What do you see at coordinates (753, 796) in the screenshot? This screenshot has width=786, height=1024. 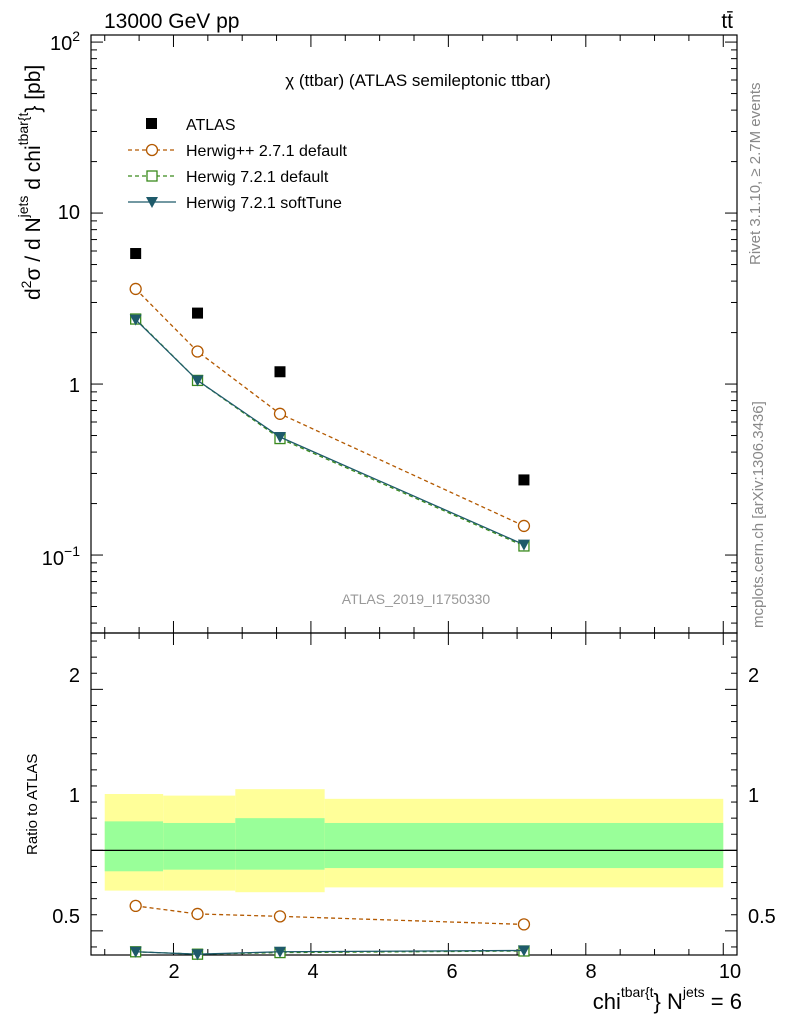 I see `ratio-ytick-right-1: 1` at bounding box center [753, 796].